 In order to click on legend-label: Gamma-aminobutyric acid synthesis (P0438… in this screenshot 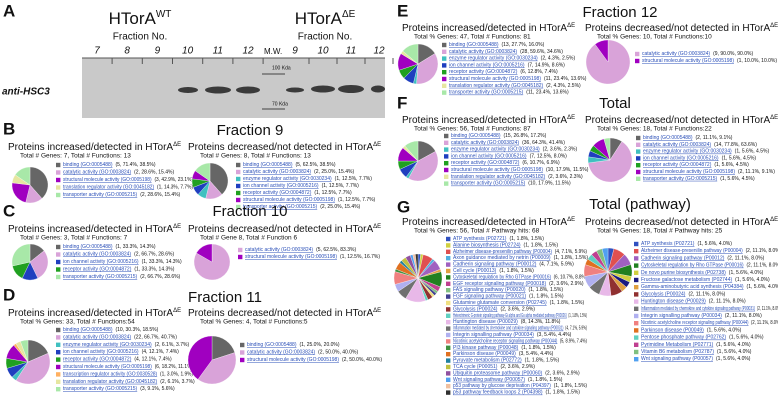, I will do `click(692, 288)`.